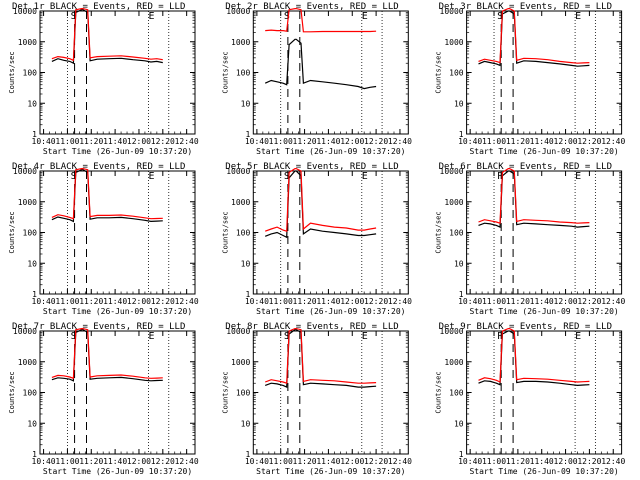 This screenshot has width=640, height=480. I want to click on chart-title: Det 1r BLACK = Events, RED = LLD, so click(98, 7).